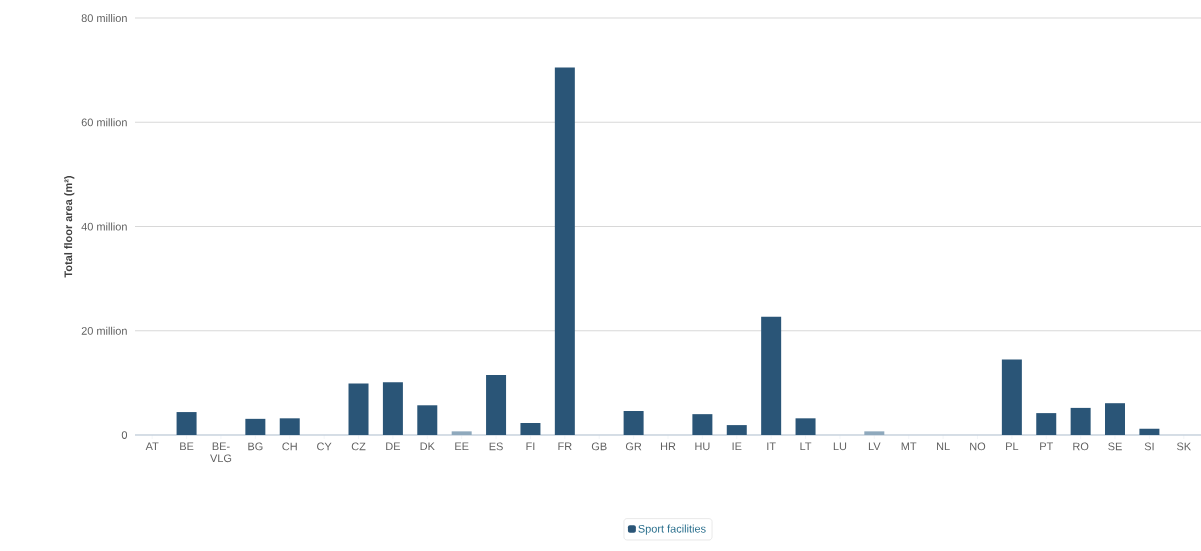 This screenshot has width=1201, height=551. What do you see at coordinates (289, 446) in the screenshot?
I see `x-tick-label: CH` at bounding box center [289, 446].